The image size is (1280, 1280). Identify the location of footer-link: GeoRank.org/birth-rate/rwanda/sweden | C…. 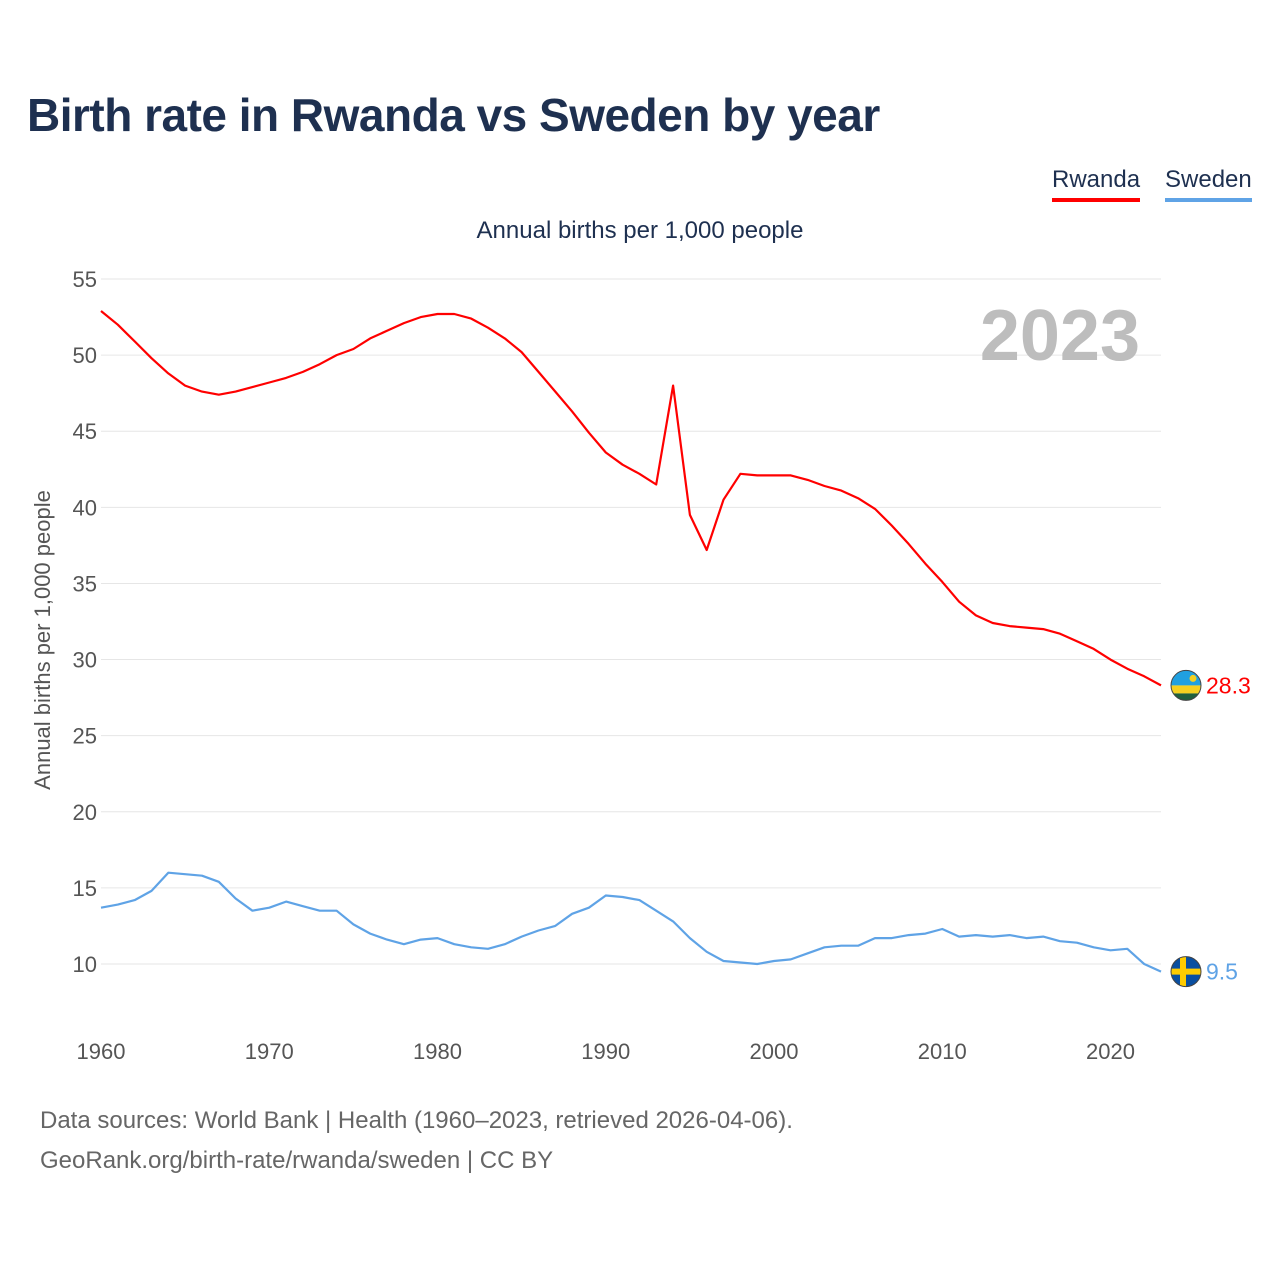
(297, 1160).